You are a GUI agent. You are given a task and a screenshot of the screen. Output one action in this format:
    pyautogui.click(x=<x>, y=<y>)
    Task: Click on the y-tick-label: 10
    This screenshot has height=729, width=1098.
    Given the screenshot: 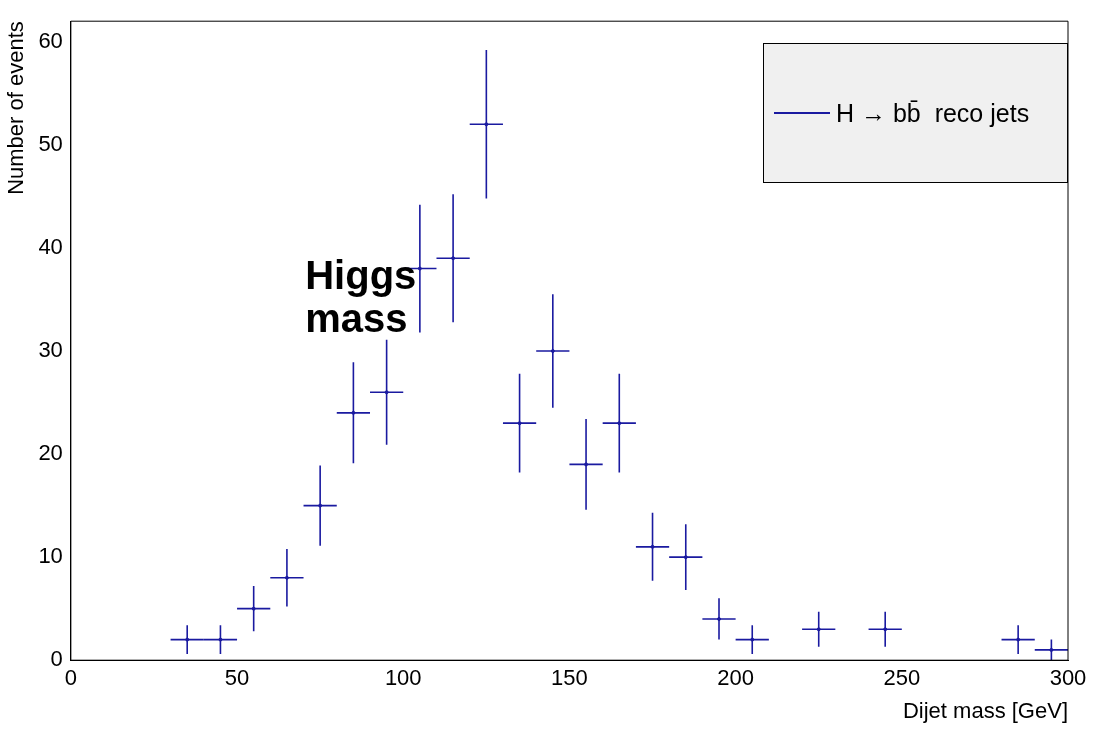 What is the action you would take?
    pyautogui.click(x=50, y=556)
    